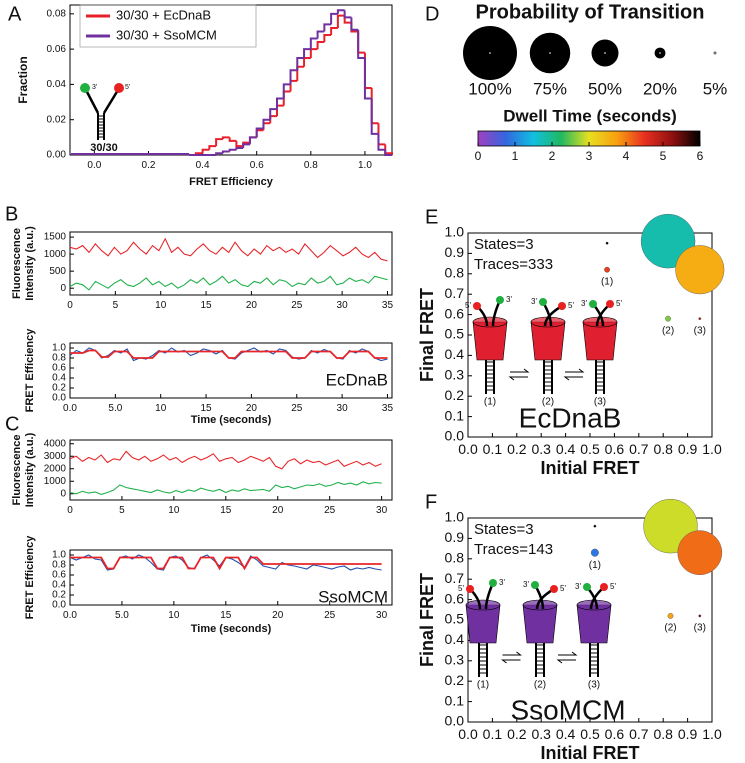 The height and width of the screenshot is (763, 745). Describe the element at coordinates (715, 88) in the screenshot. I see `size-legend-label: 5%` at that location.